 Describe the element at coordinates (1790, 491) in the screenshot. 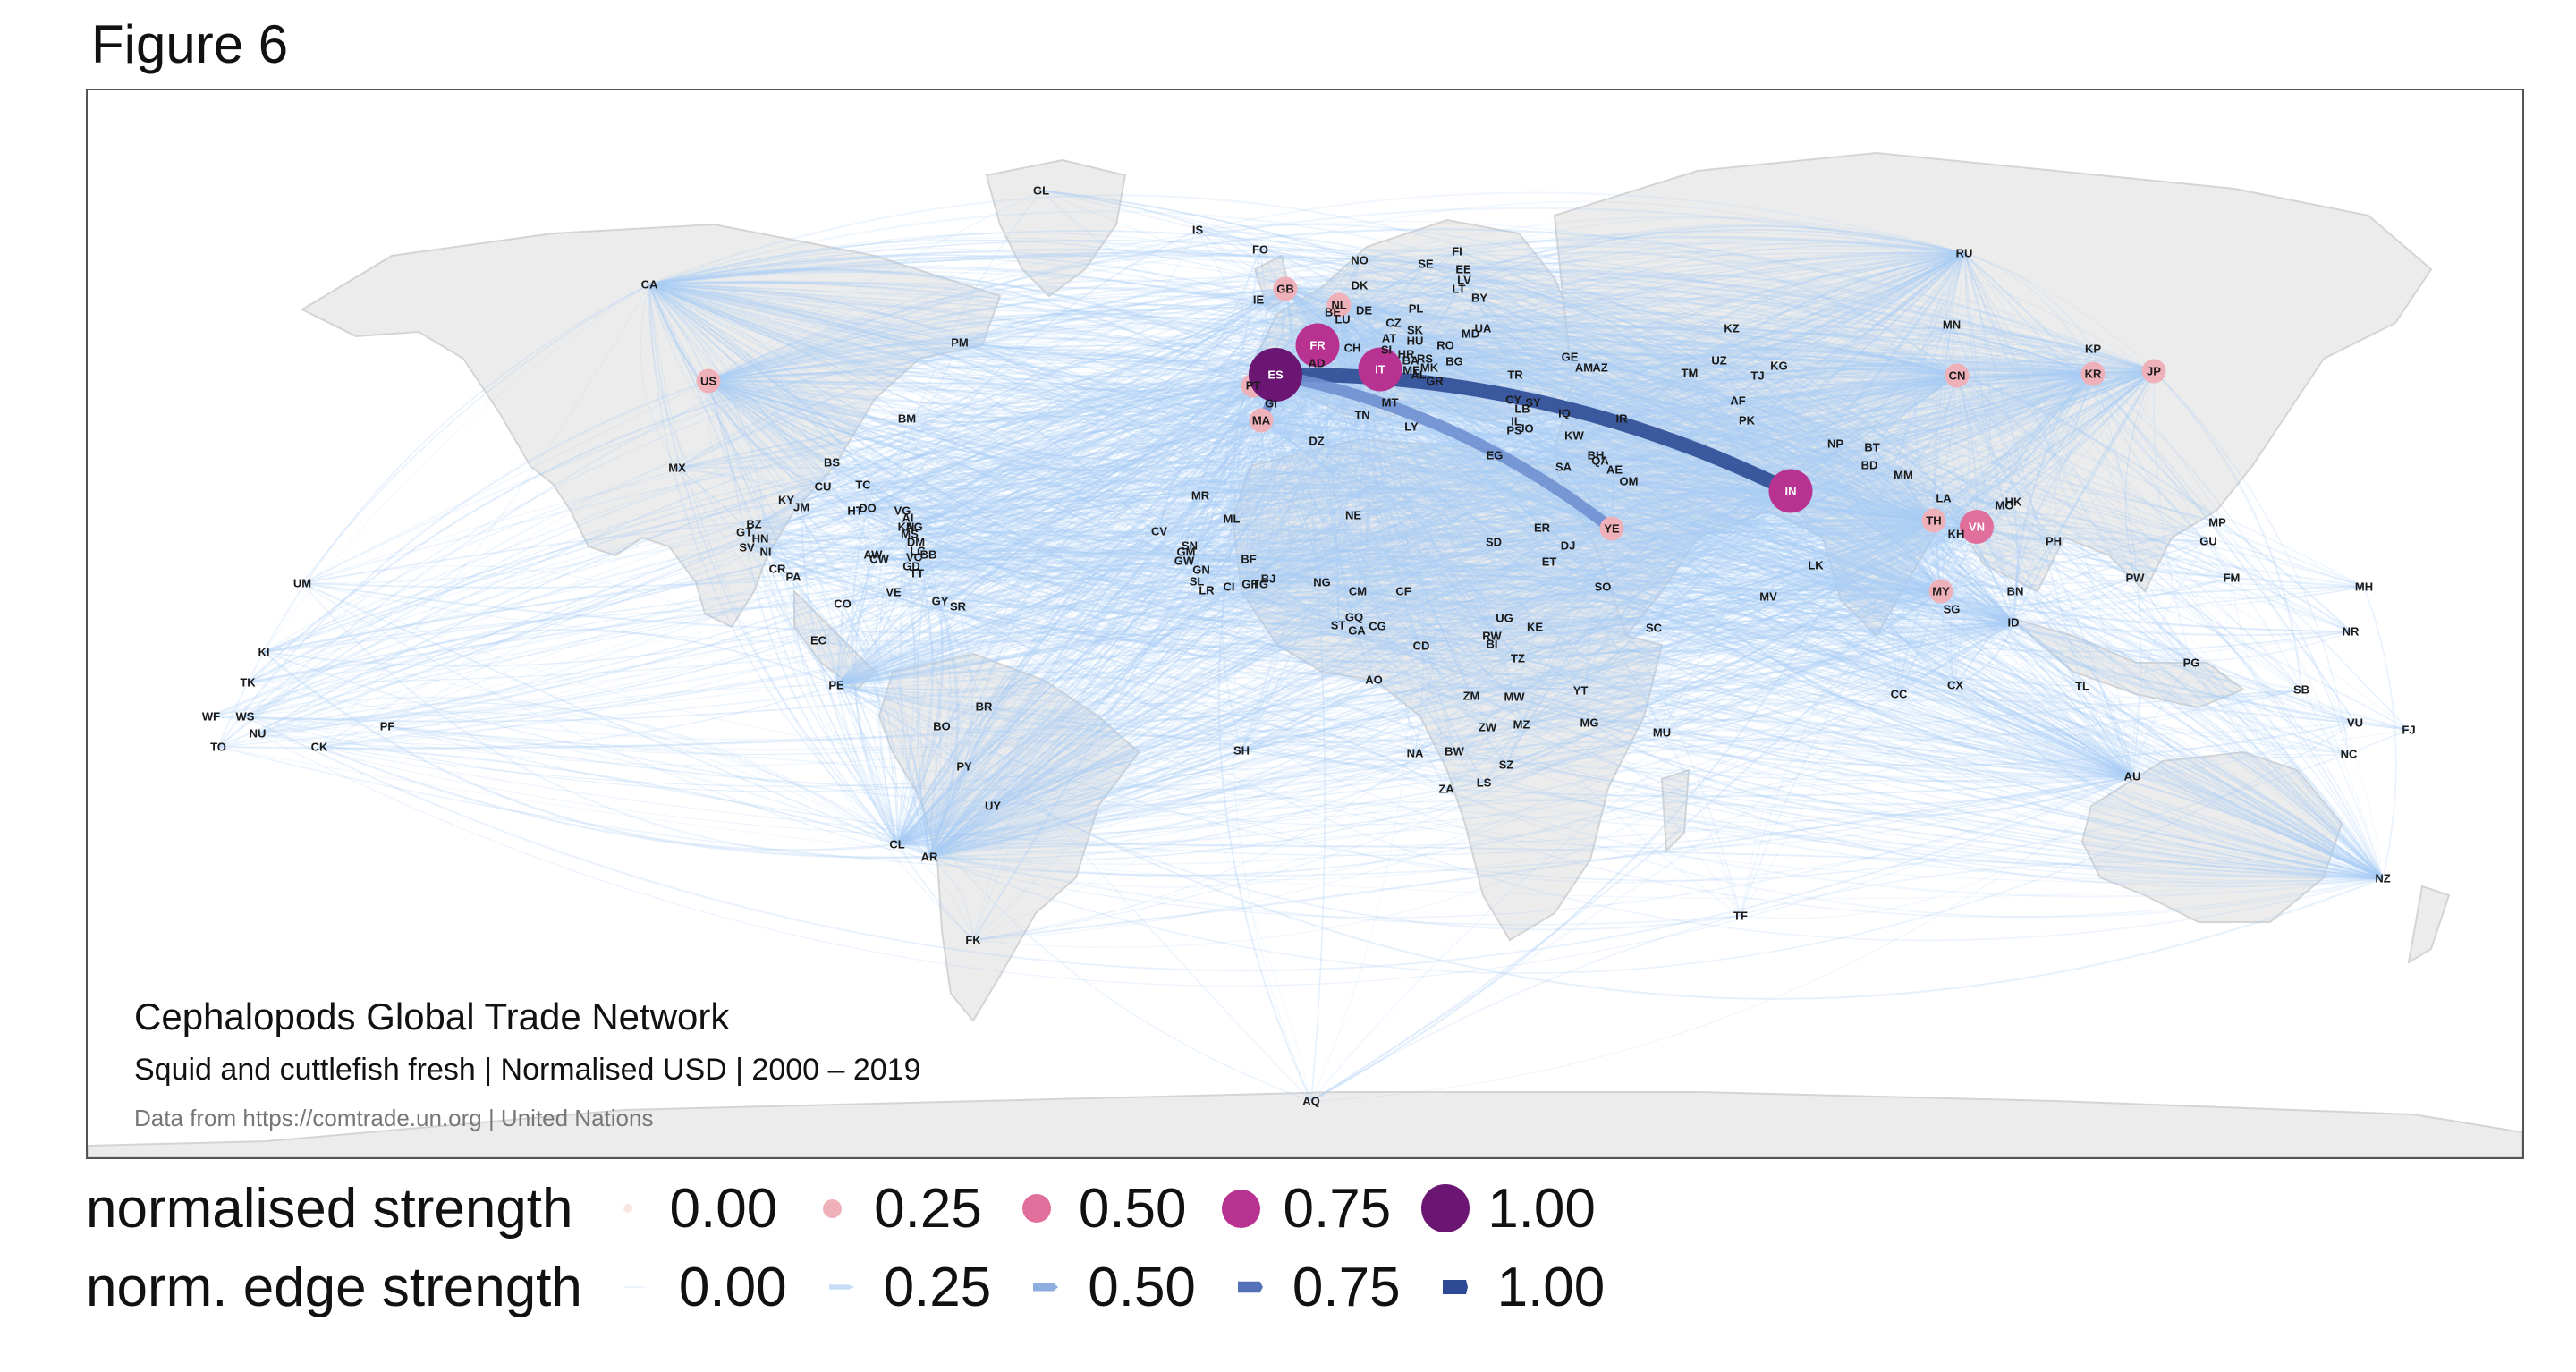

I see `node-in` at that location.